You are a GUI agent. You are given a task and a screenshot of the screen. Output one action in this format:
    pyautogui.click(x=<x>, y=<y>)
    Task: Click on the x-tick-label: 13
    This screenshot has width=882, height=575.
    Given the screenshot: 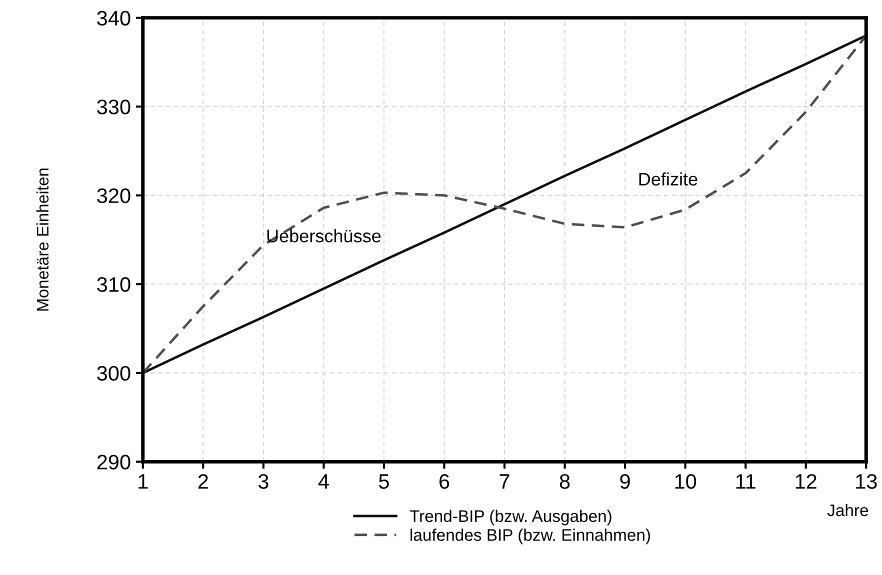 What is the action you would take?
    pyautogui.click(x=866, y=481)
    